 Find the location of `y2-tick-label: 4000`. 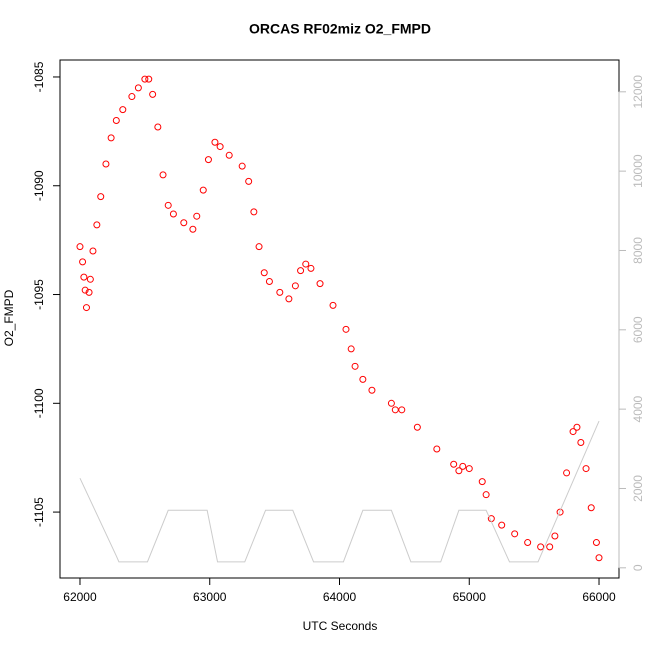

y2-tick-label: 4000 is located at coordinates (638, 408).